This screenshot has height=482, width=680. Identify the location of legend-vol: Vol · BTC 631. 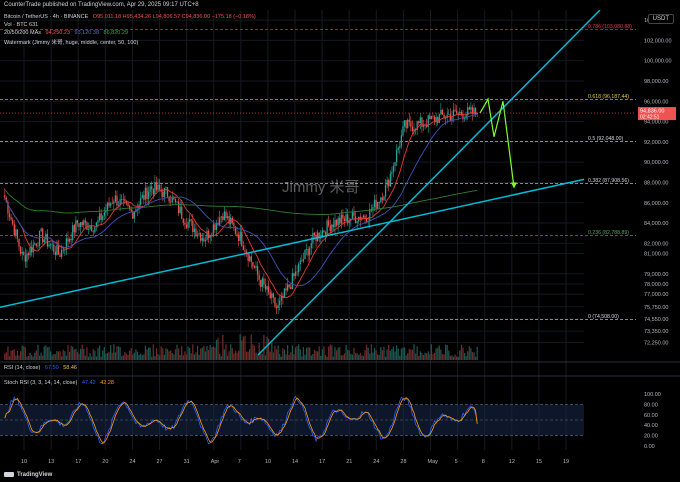
(21, 25).